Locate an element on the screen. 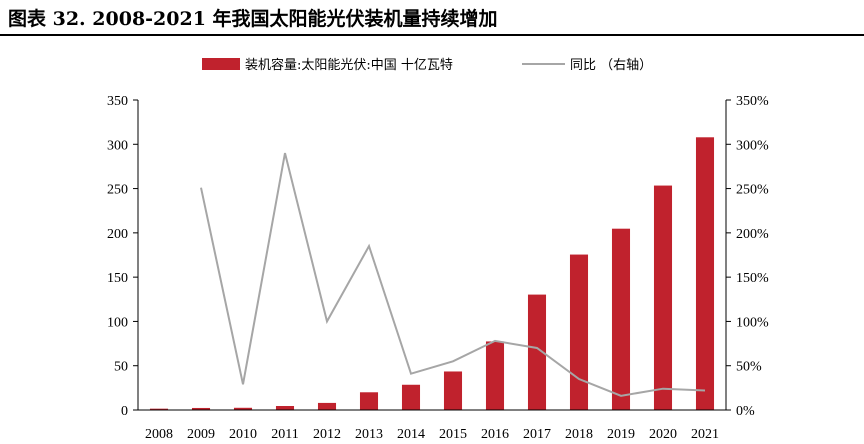 Image resolution: width=864 pixels, height=444 pixels. x-axis-tick-label: 2018 is located at coordinates (579, 434).